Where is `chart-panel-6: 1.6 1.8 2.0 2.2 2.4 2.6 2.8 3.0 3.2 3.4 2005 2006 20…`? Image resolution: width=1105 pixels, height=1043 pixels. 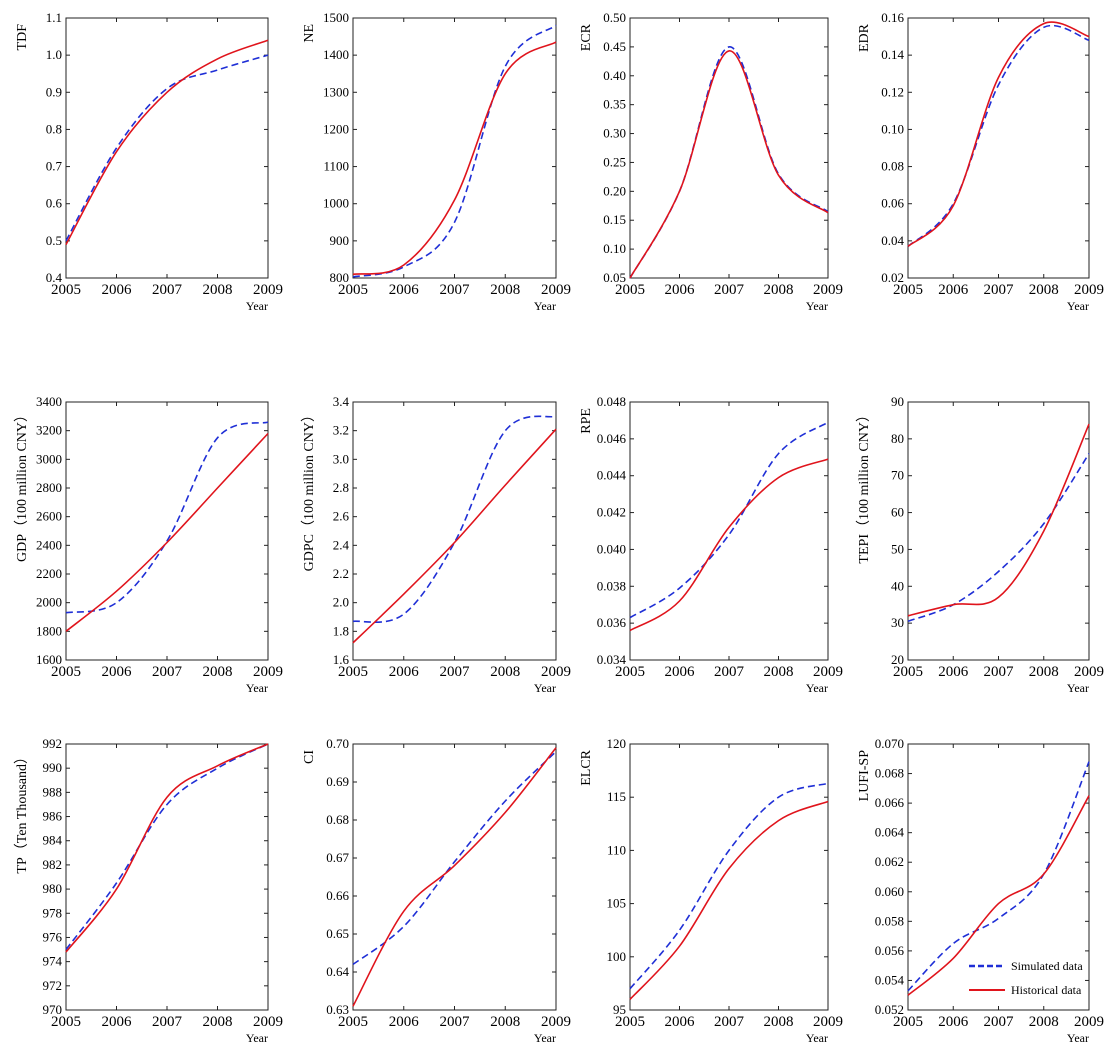 chart-panel-6: 1.6 1.8 2.0 2.2 2.4 2.6 2.8 3.0 3.2 3.4 2005 2006 20… is located at coordinates (436, 544).